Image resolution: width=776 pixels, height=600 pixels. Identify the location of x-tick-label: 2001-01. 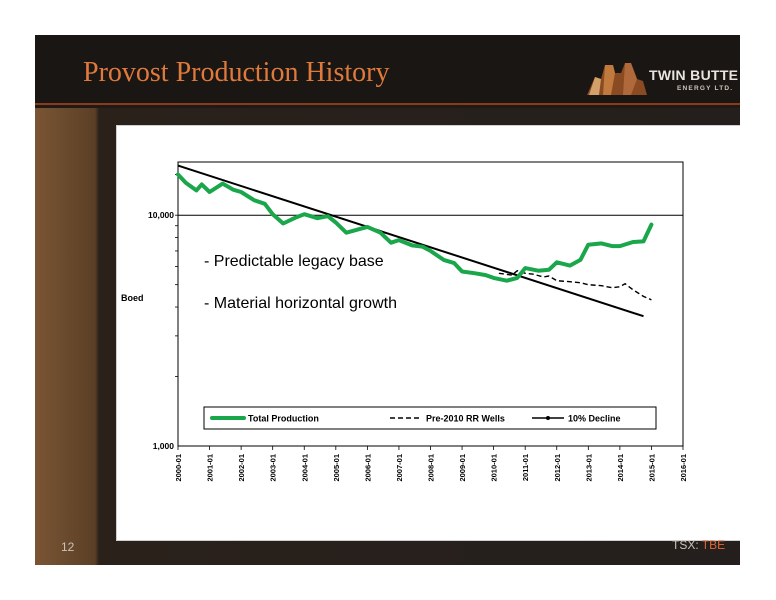
(210, 468).